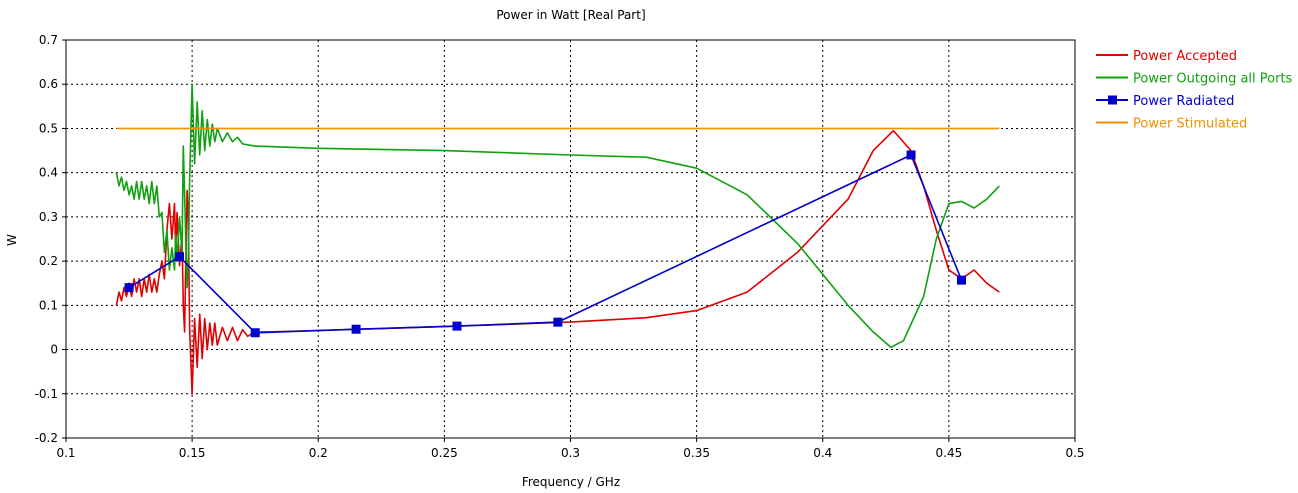  I want to click on chart-title: Power in Watt [Real Part], so click(570, 15).